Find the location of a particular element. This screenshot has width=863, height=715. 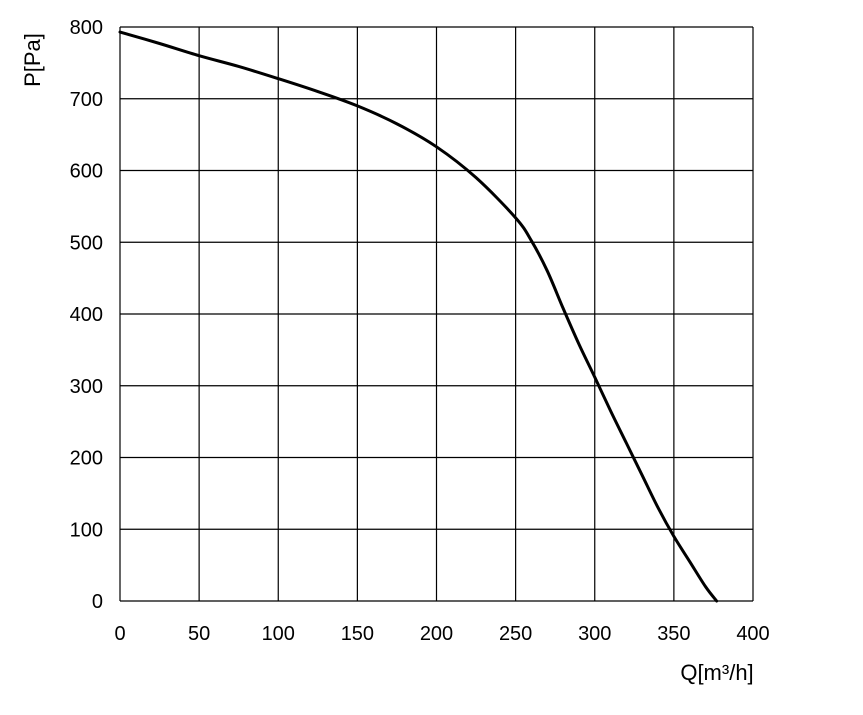

x-axis-label: Q[m³/h] is located at coordinates (716, 672).